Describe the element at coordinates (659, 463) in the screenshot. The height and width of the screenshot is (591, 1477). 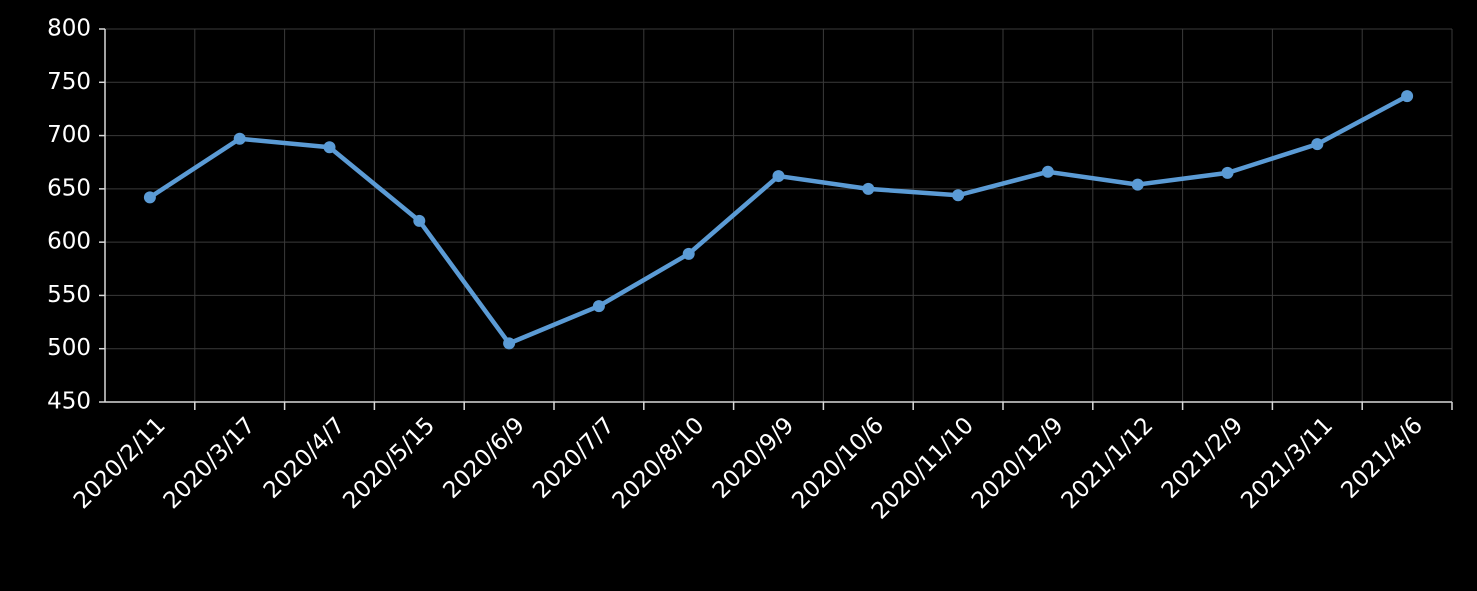
I see `x-tick-label: 2020/8/10` at that location.